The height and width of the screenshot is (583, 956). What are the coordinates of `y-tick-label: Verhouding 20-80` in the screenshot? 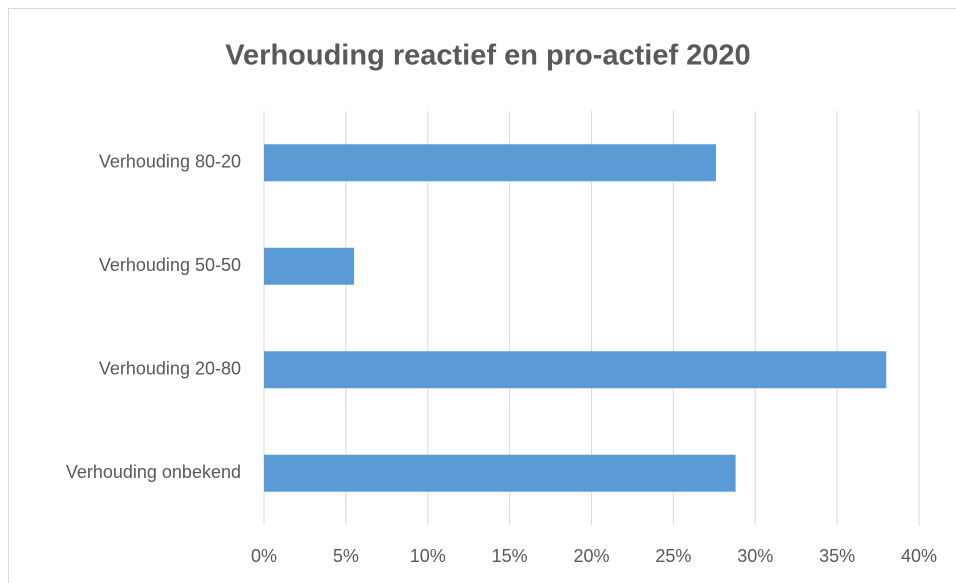 It's located at (170, 369).